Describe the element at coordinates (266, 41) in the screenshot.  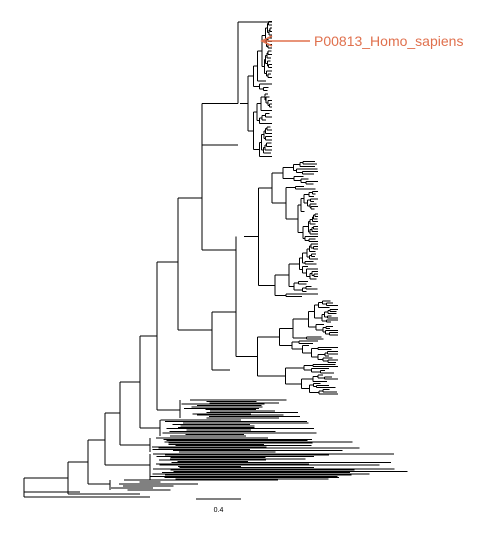
I see `highlight-arrow-head` at that location.